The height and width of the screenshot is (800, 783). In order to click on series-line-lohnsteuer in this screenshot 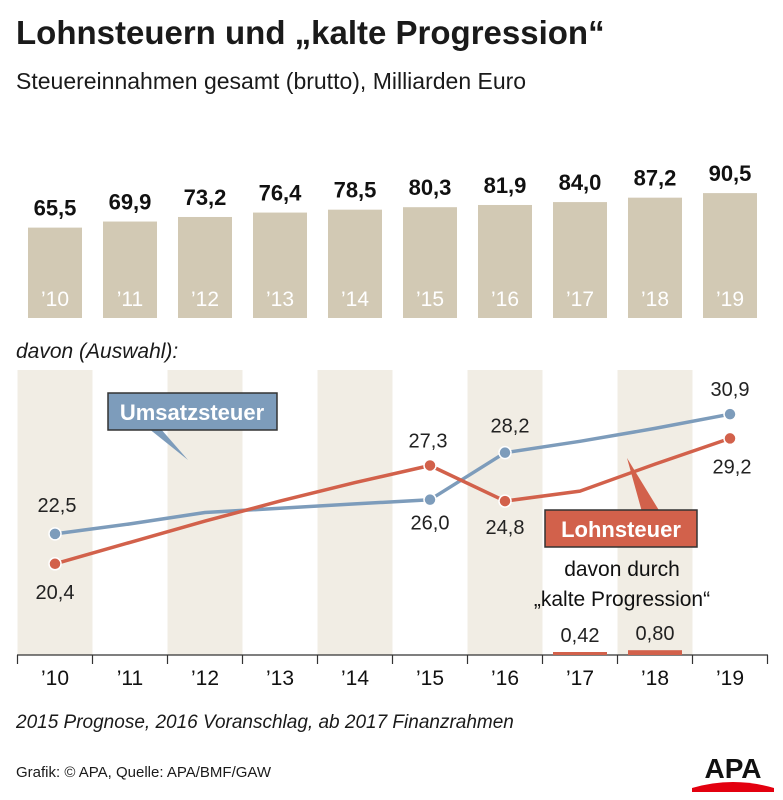, I will do `click(392, 501)`.